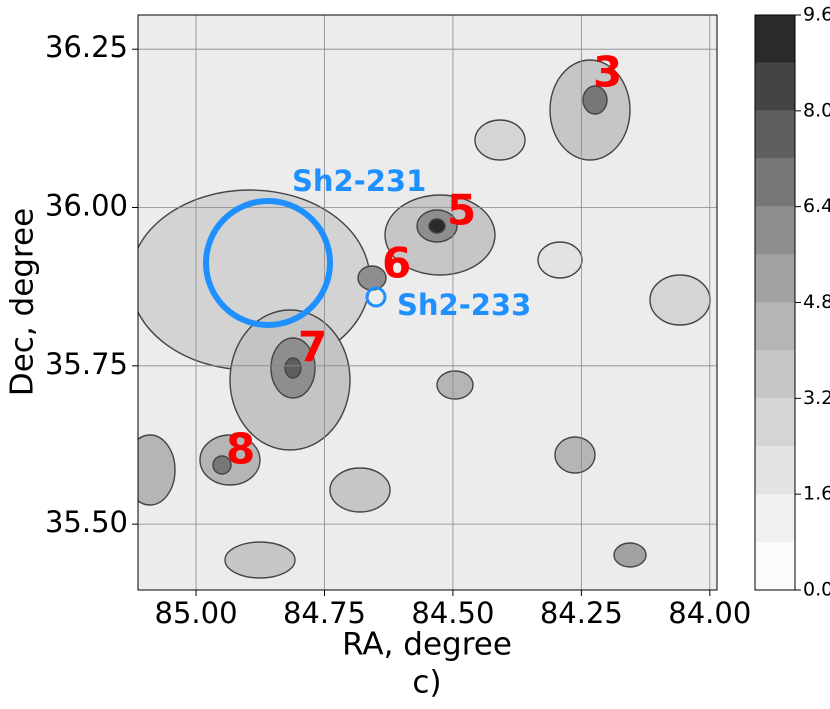  Describe the element at coordinates (709, 613) in the screenshot. I see `x-tick-label: 84.00` at that location.